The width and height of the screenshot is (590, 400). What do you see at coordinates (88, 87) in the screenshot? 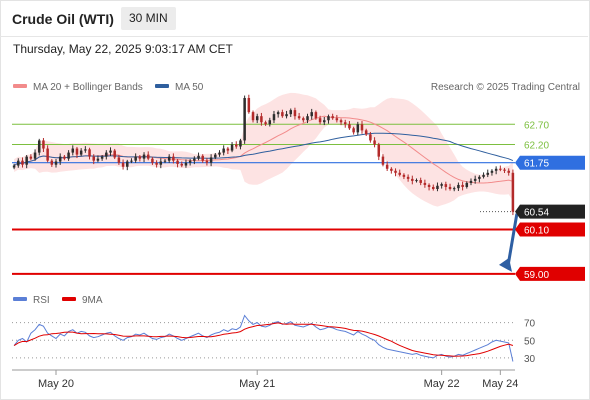
I see `ma20-legend-label: MA 20 + Bollinger Bands` at bounding box center [88, 87].